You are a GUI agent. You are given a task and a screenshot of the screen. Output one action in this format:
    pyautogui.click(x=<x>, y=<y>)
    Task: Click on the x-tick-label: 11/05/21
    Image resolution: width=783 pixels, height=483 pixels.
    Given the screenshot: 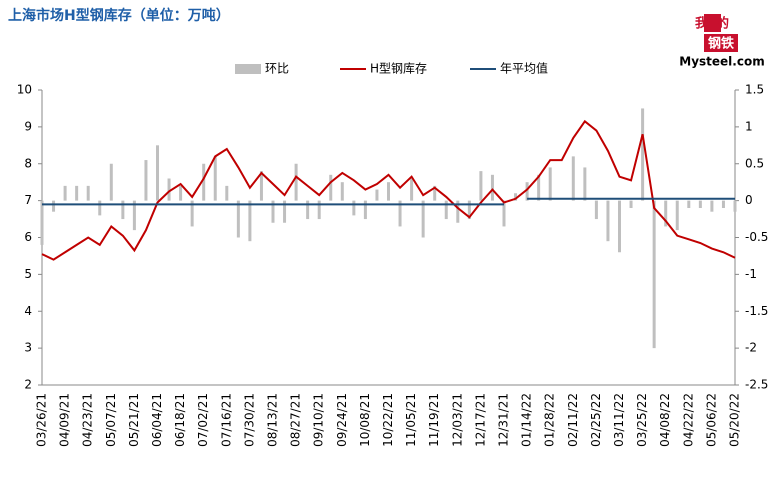 What is the action you would take?
    pyautogui.click(x=411, y=420)
    